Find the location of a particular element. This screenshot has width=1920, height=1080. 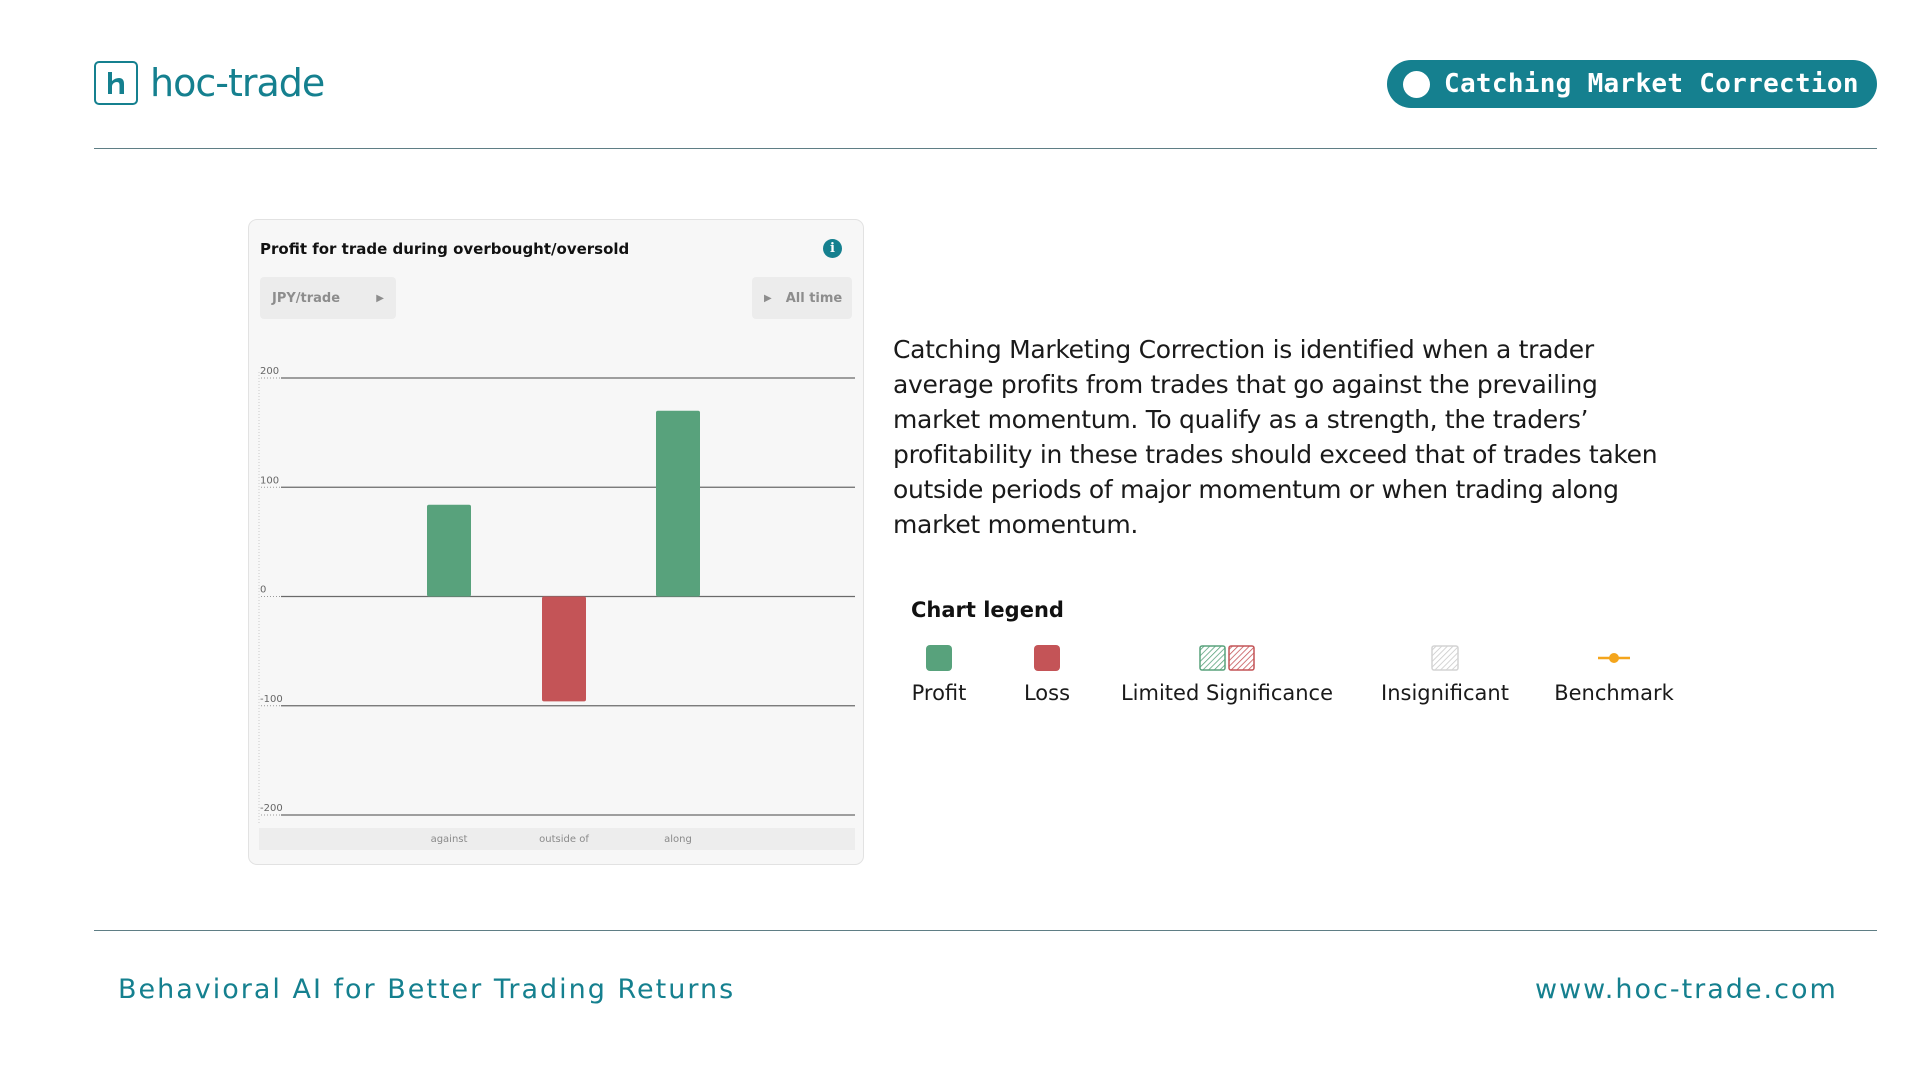

period-selector: ▶ All time is located at coordinates (802, 298).